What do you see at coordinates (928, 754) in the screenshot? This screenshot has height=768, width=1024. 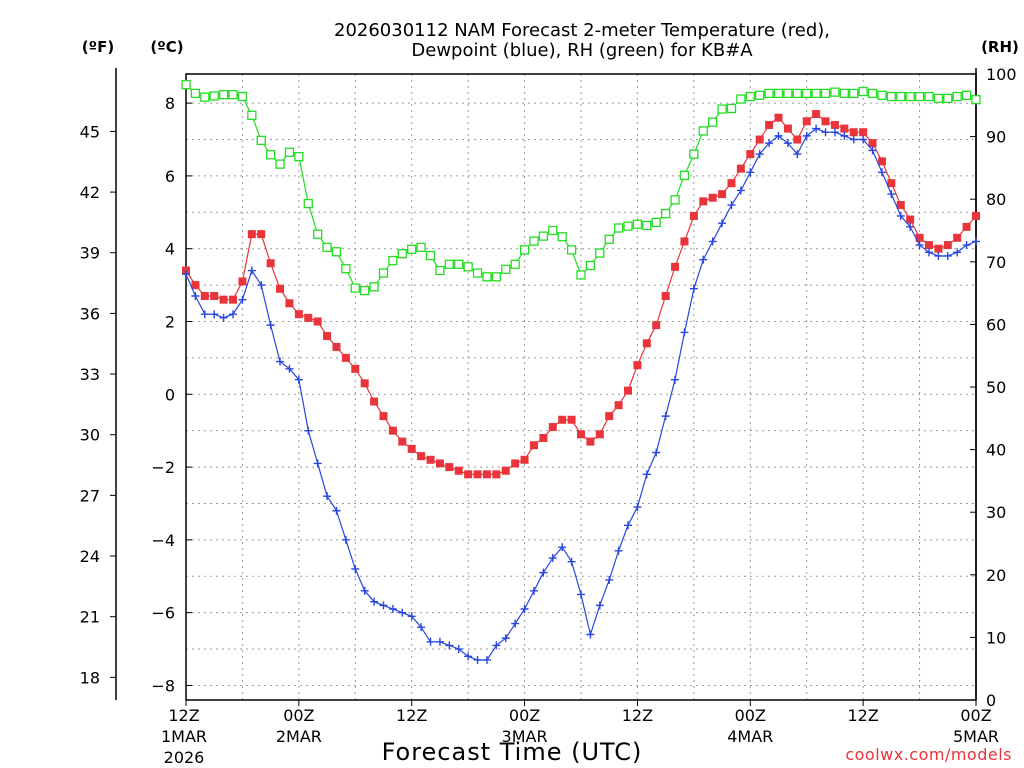 I see `credit-label: coolwx.com/models` at bounding box center [928, 754].